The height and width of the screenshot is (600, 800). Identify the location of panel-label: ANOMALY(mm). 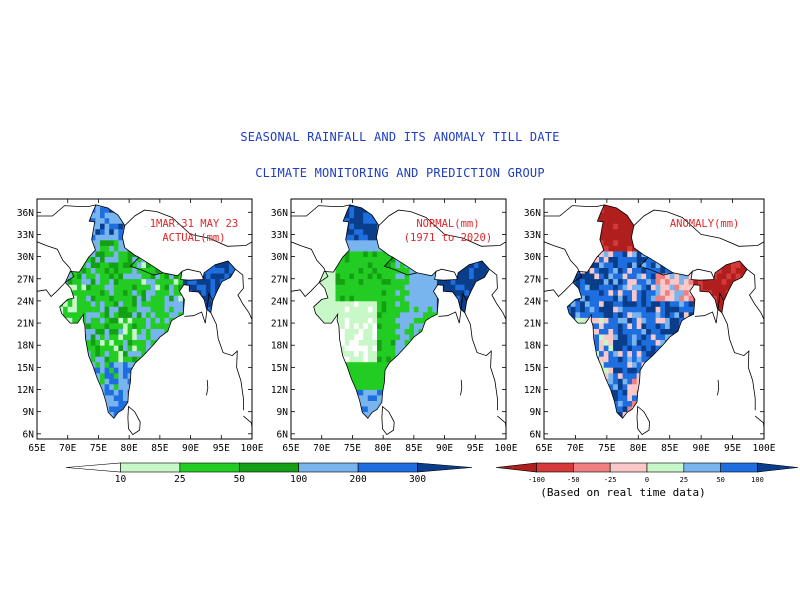
(705, 224).